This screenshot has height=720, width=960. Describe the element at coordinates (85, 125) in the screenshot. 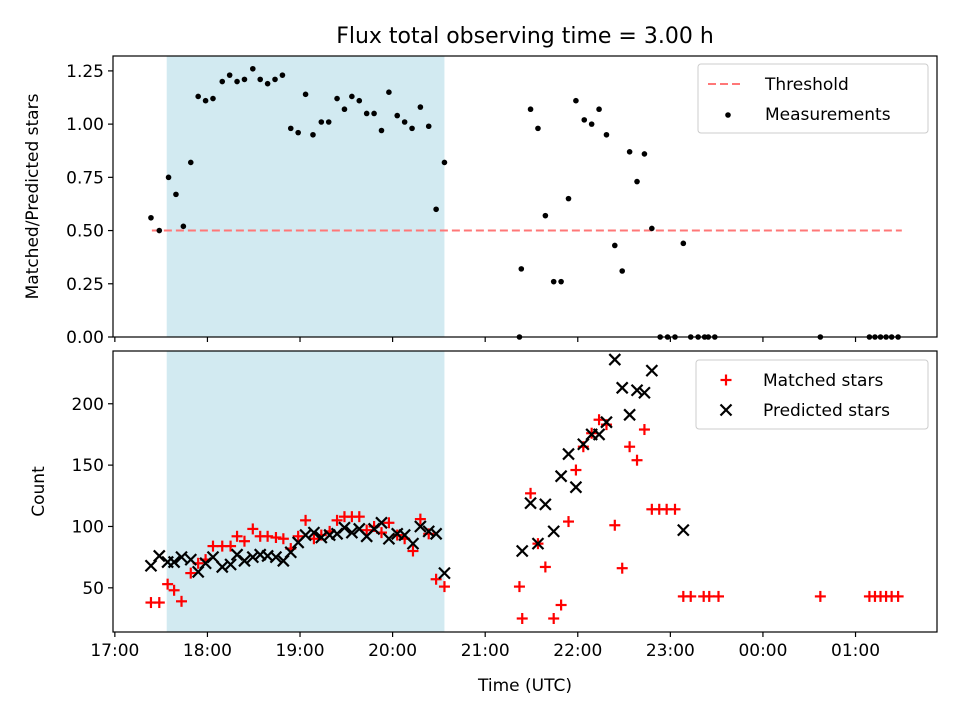

I see `ratio-tick-label: 1.00` at that location.